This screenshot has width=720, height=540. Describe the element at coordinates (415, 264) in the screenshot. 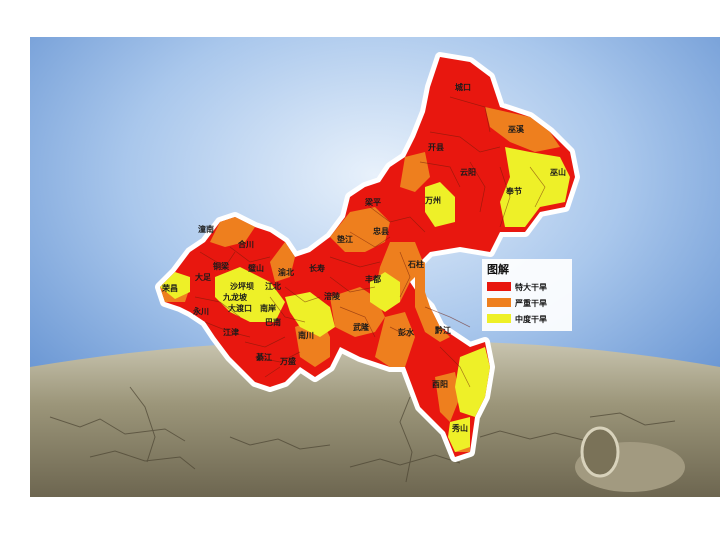

I see `label-shizhu: 石柱` at that location.